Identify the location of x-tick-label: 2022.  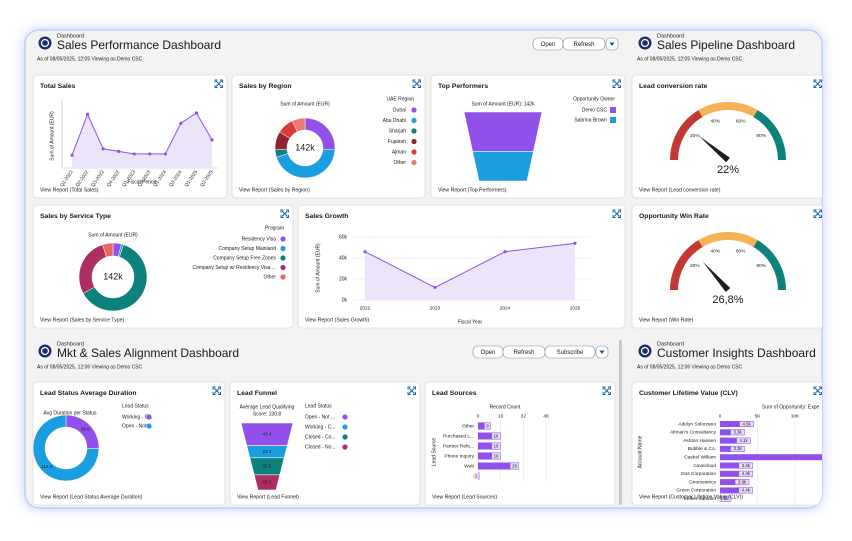
(365, 308).